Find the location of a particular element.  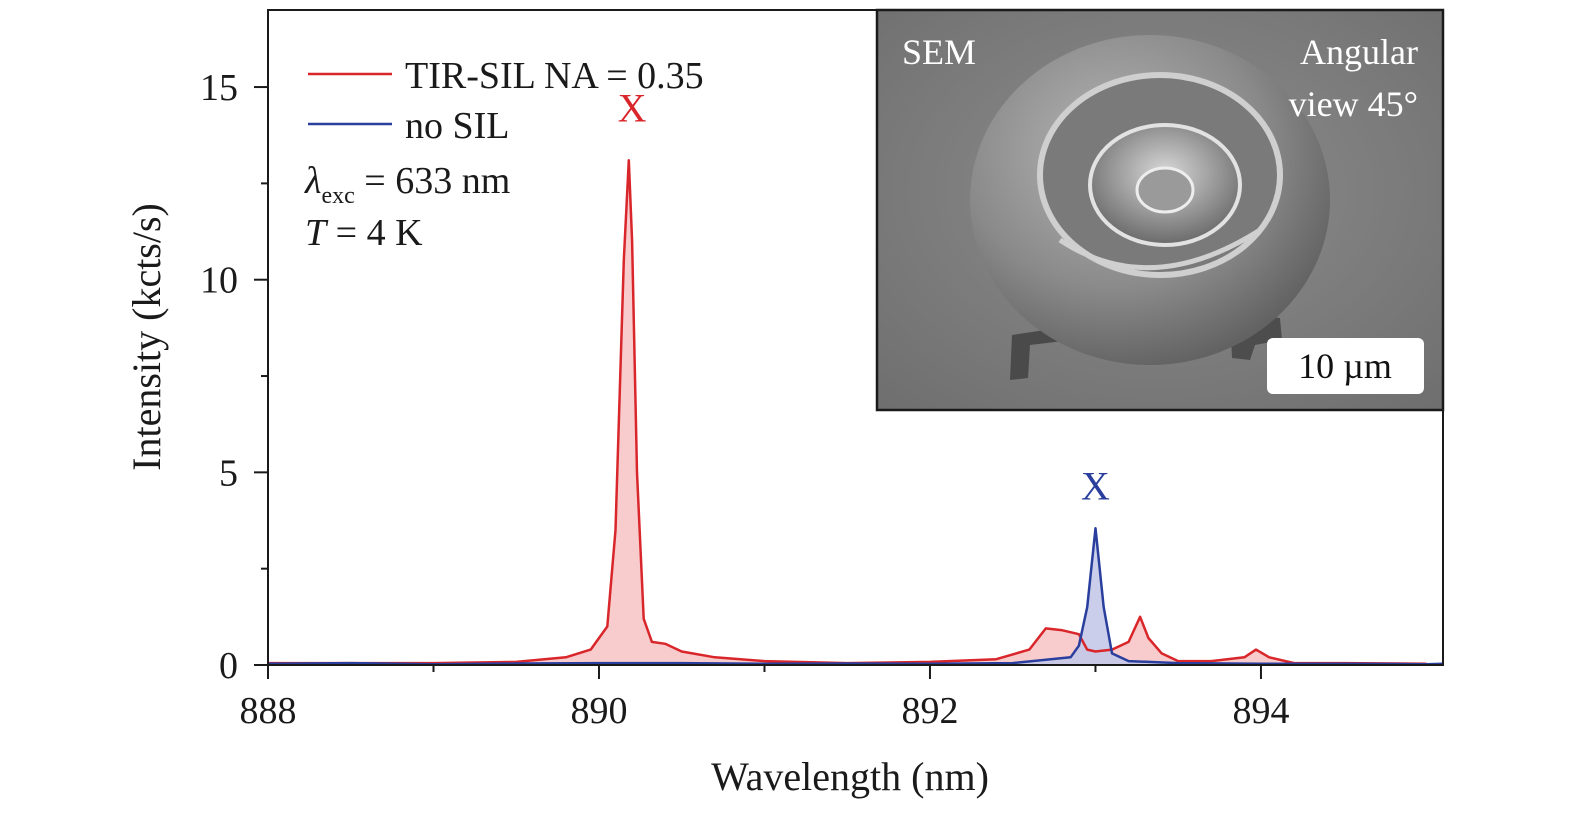

scale-bar-label: 10 µm is located at coordinates (1345, 366).